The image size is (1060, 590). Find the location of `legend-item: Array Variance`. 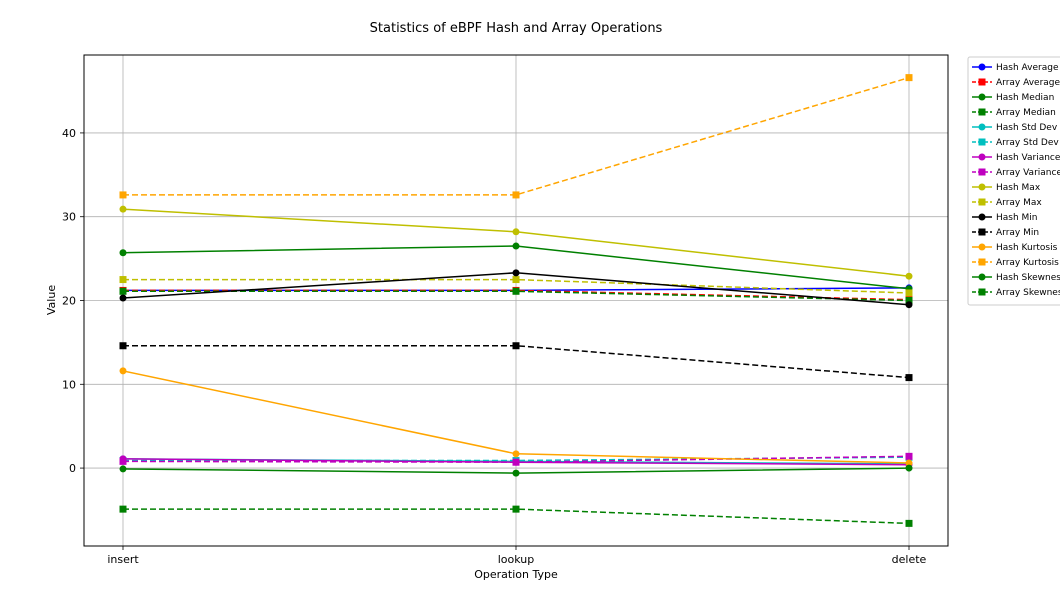

legend-item: Array Variance is located at coordinates (1016, 173).